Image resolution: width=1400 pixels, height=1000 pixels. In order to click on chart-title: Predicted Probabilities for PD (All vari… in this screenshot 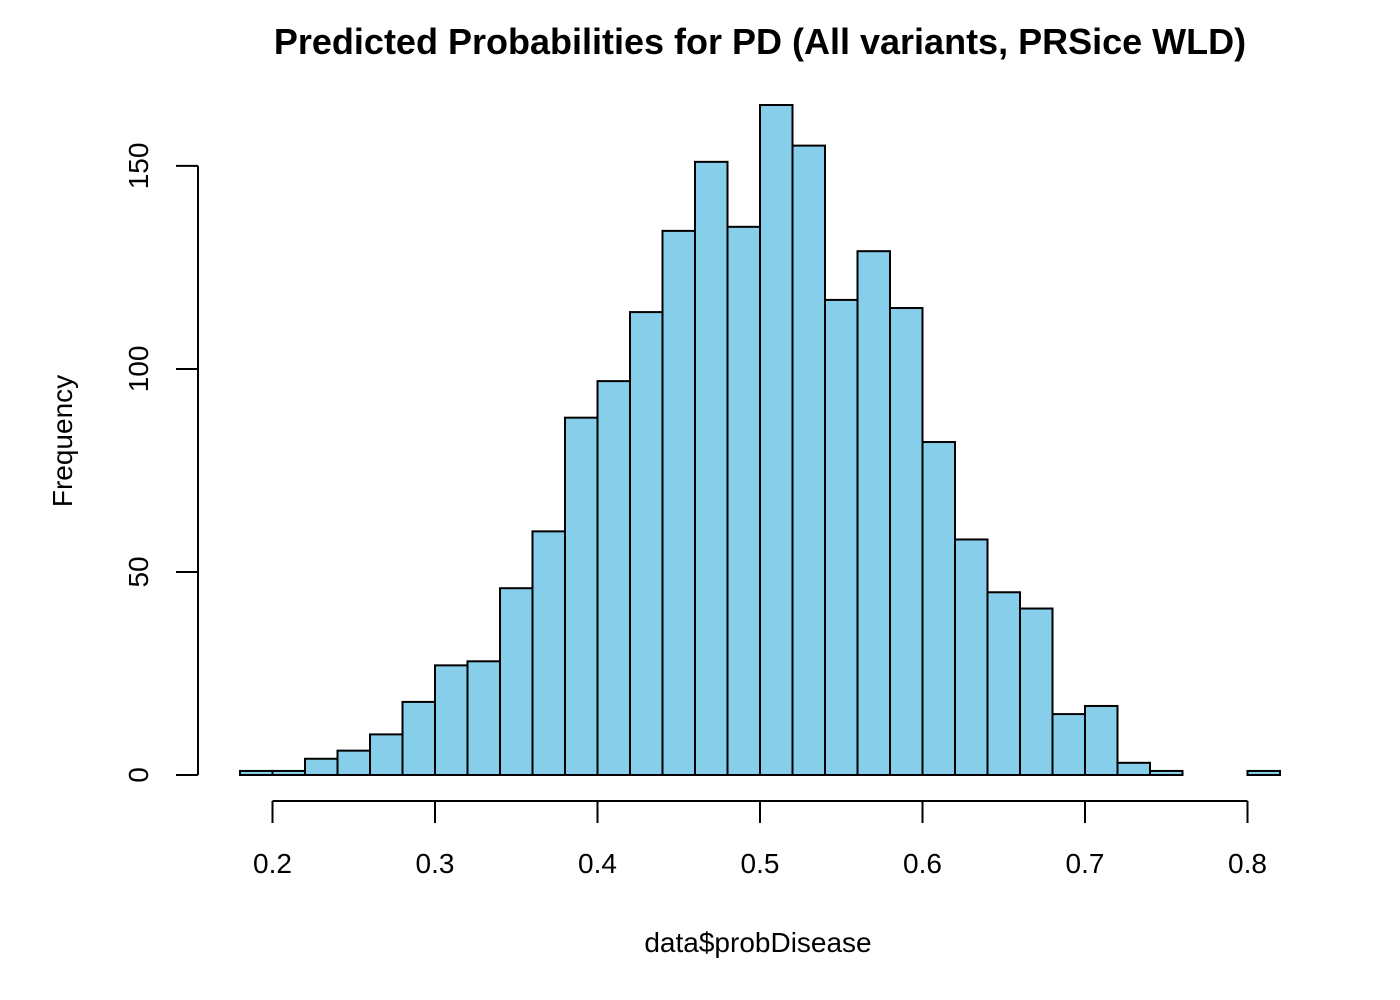, I will do `click(760, 41)`.